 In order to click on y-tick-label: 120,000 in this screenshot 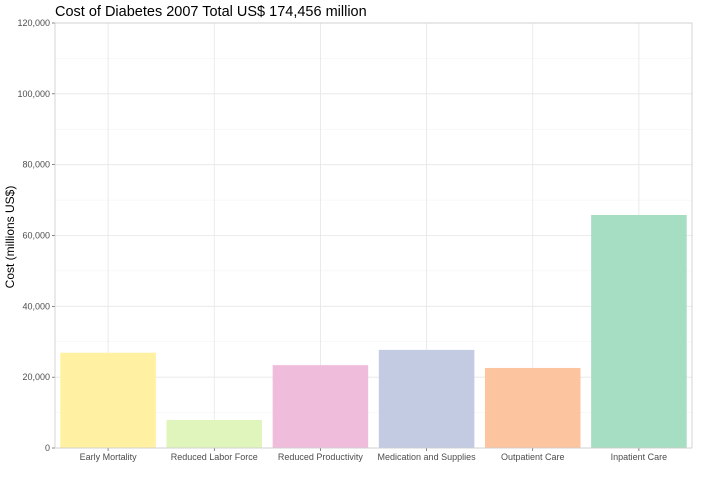, I will do `click(33, 23)`.